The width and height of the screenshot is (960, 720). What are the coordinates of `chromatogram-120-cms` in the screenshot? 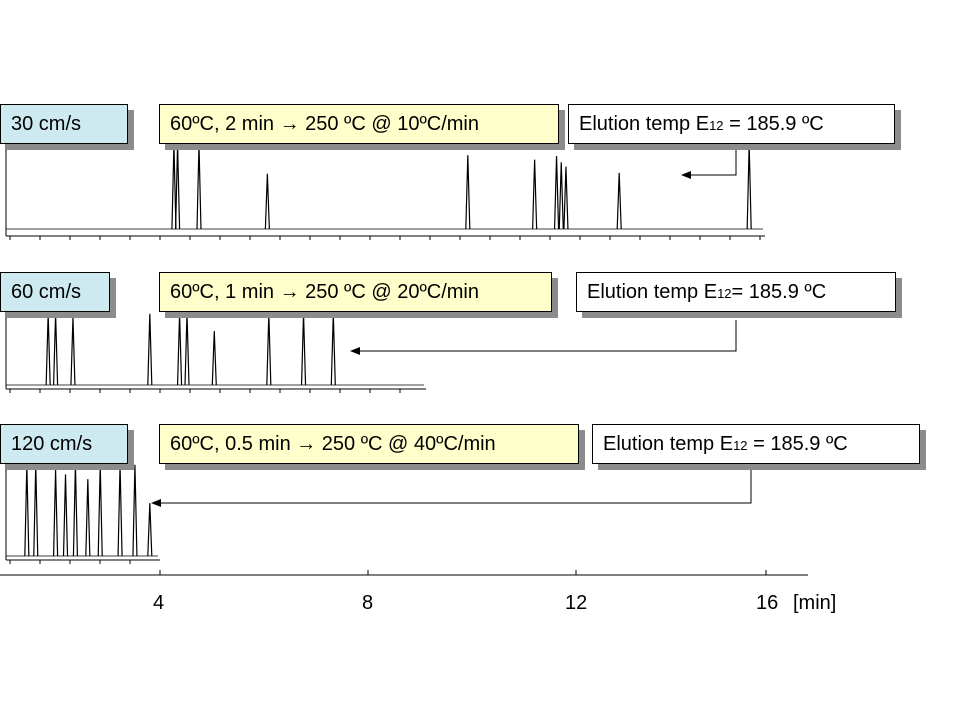 It's located at (82, 512).